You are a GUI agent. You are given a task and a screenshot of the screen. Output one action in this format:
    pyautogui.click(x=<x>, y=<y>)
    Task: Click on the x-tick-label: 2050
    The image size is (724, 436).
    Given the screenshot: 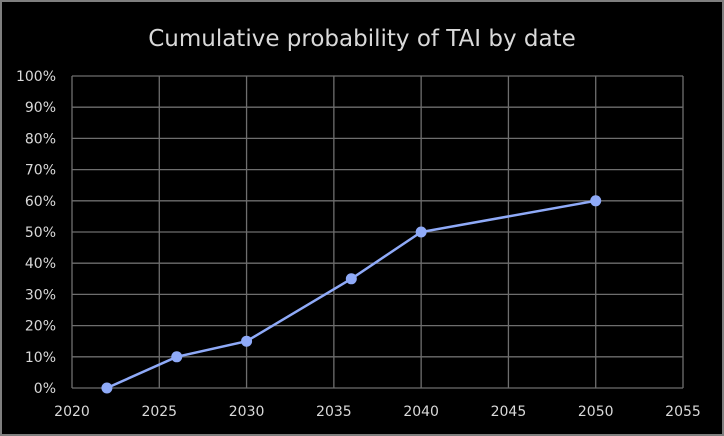 What is the action you would take?
    pyautogui.click(x=596, y=412)
    